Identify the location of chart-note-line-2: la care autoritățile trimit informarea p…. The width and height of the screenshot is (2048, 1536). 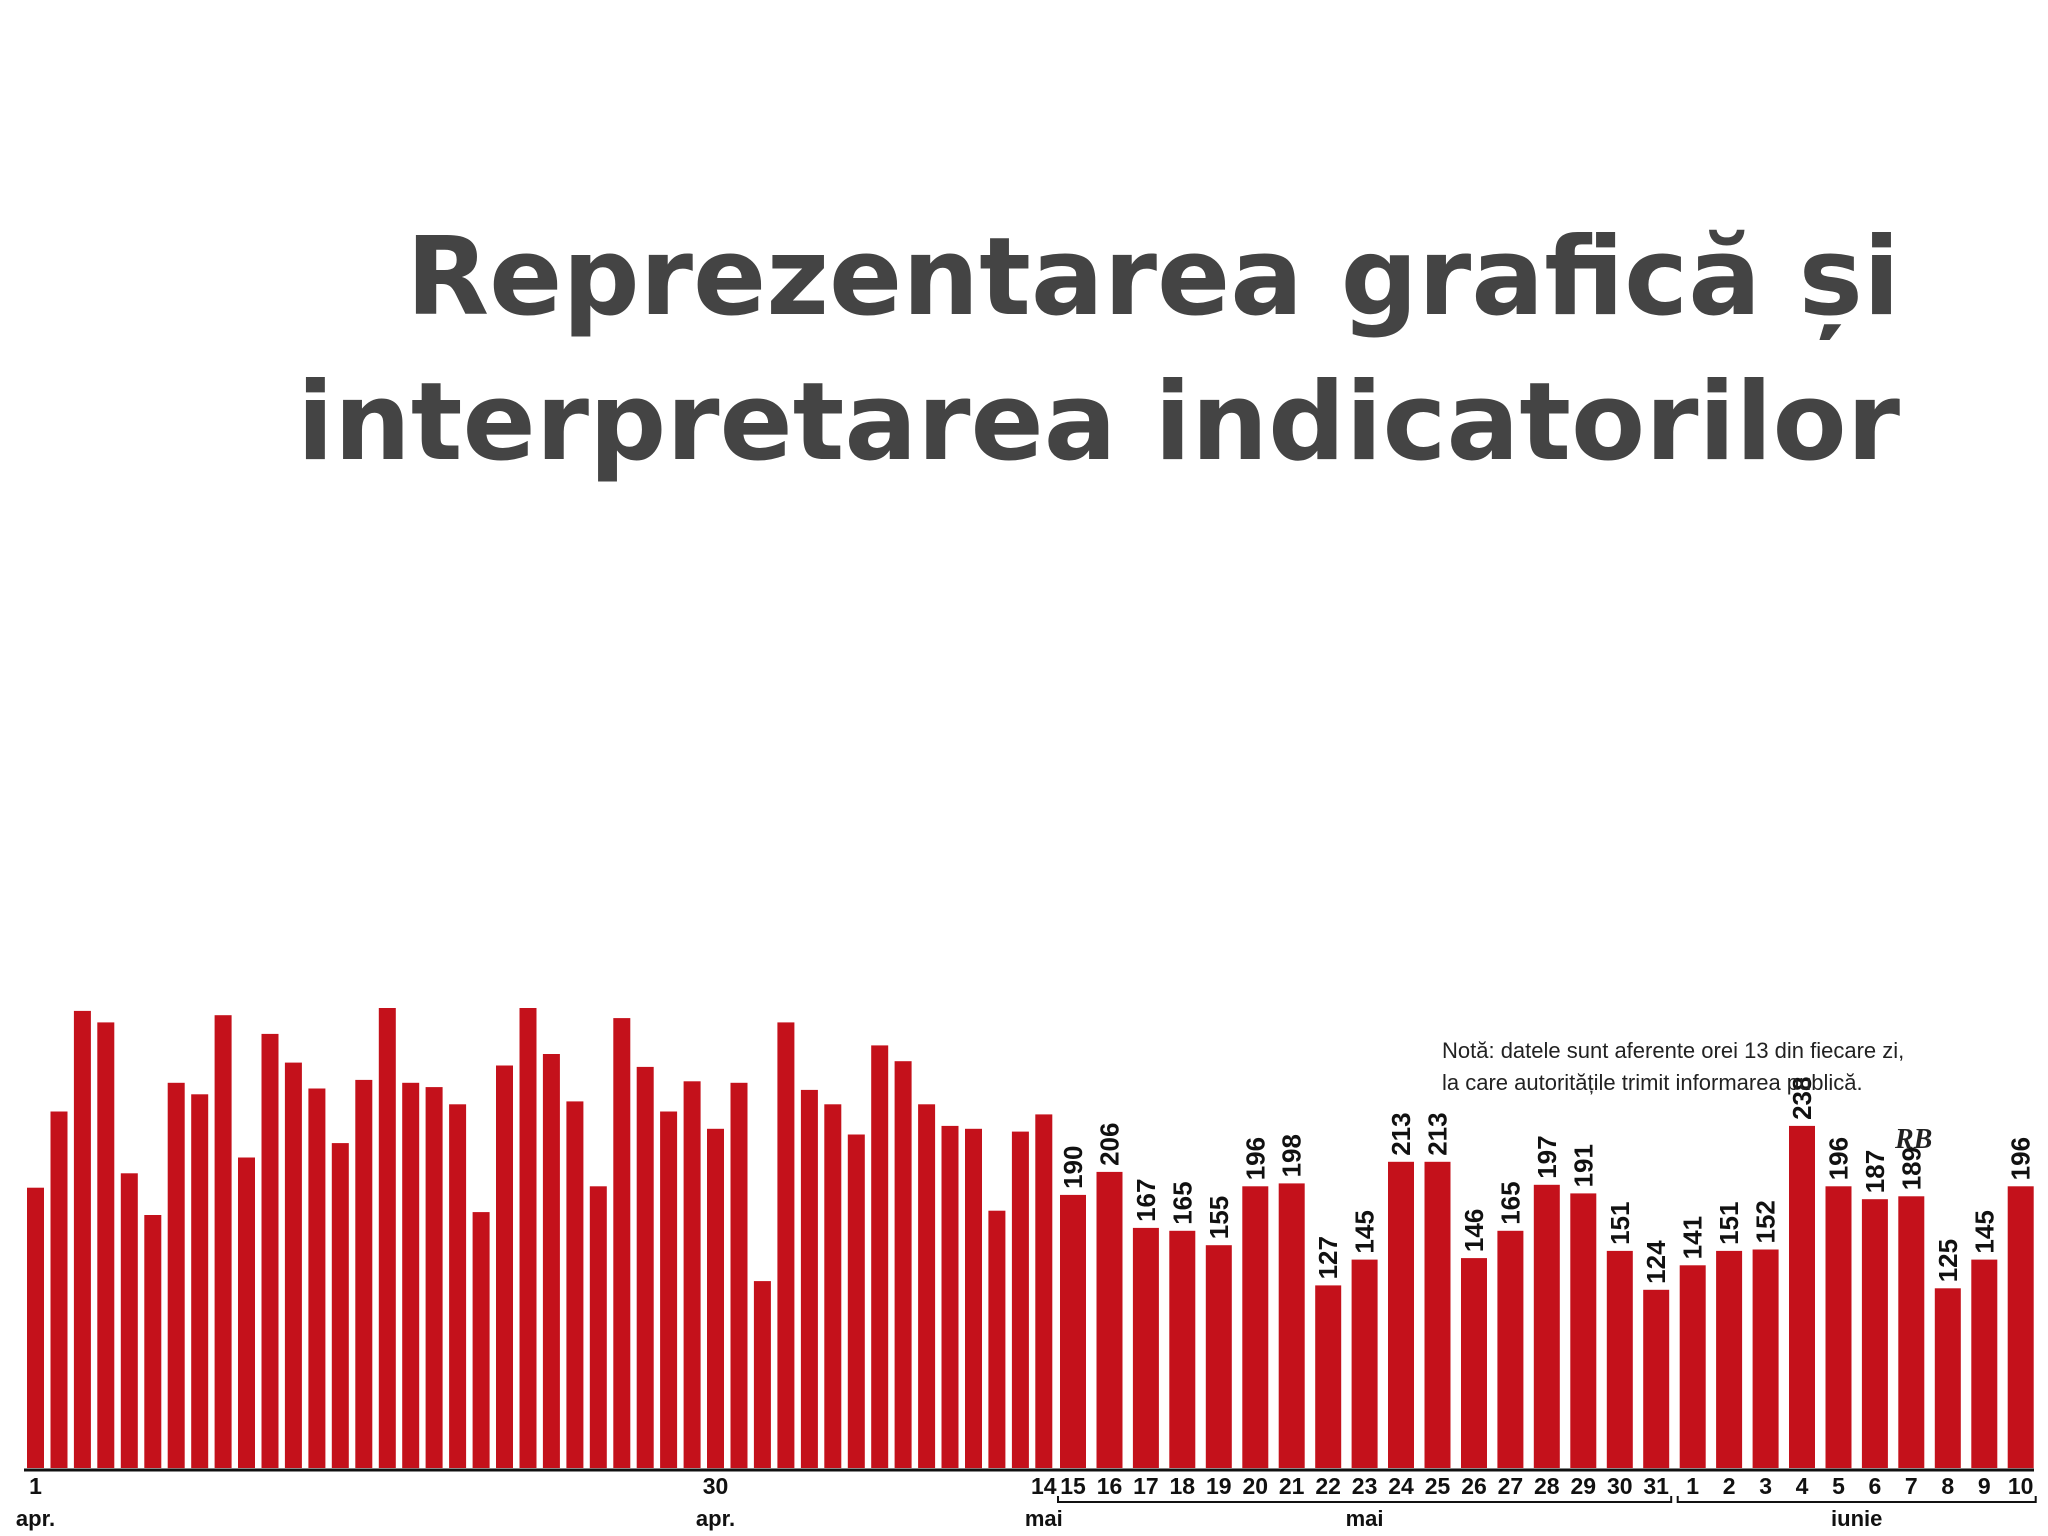
(1652, 1082).